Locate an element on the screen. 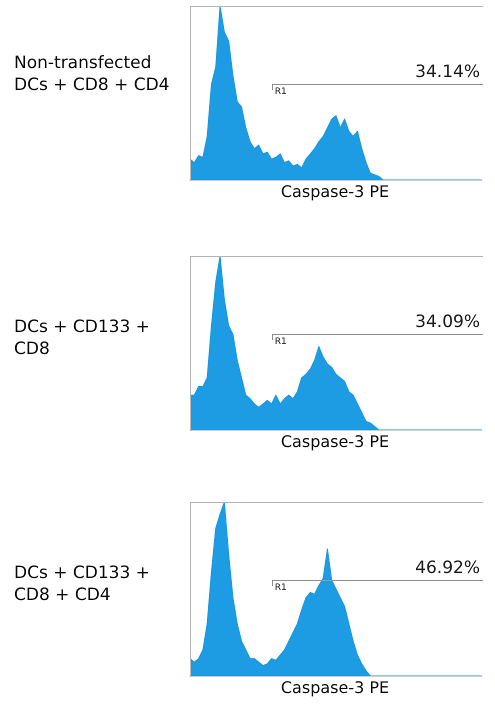  annotation: 34.14% is located at coordinates (447, 72).